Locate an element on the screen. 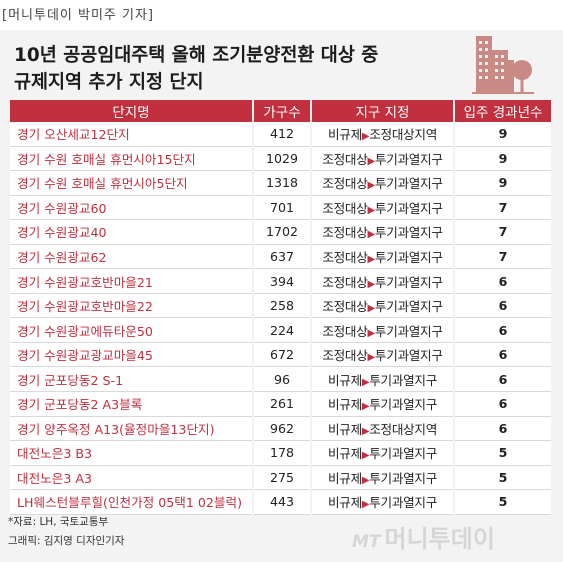 This screenshot has width=563, height=562. table-row: 대전노은3 A3 275 비규제▶투기과열지구 5 is located at coordinates (280, 478).